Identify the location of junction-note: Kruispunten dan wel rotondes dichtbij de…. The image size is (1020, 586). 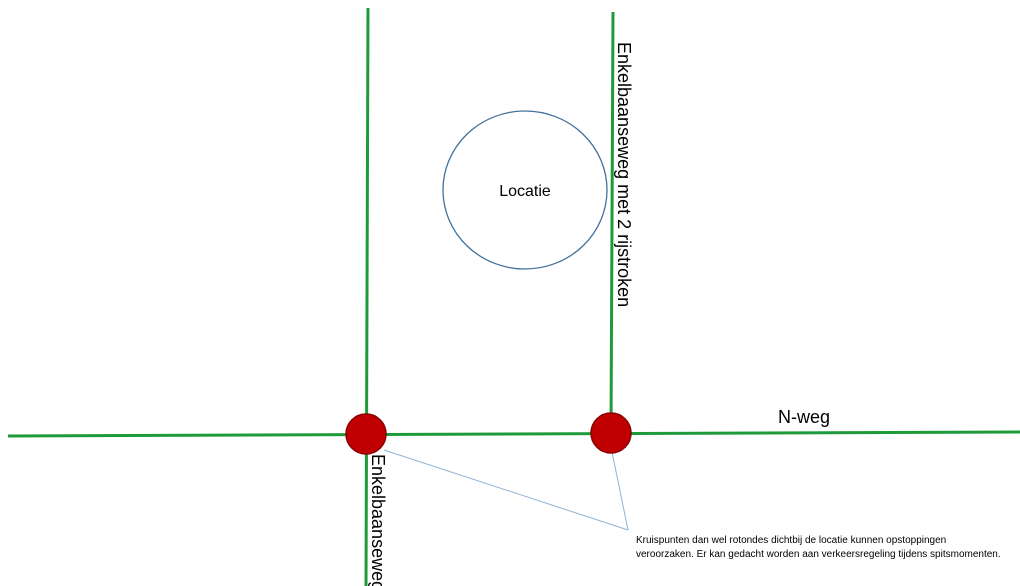
(818, 547).